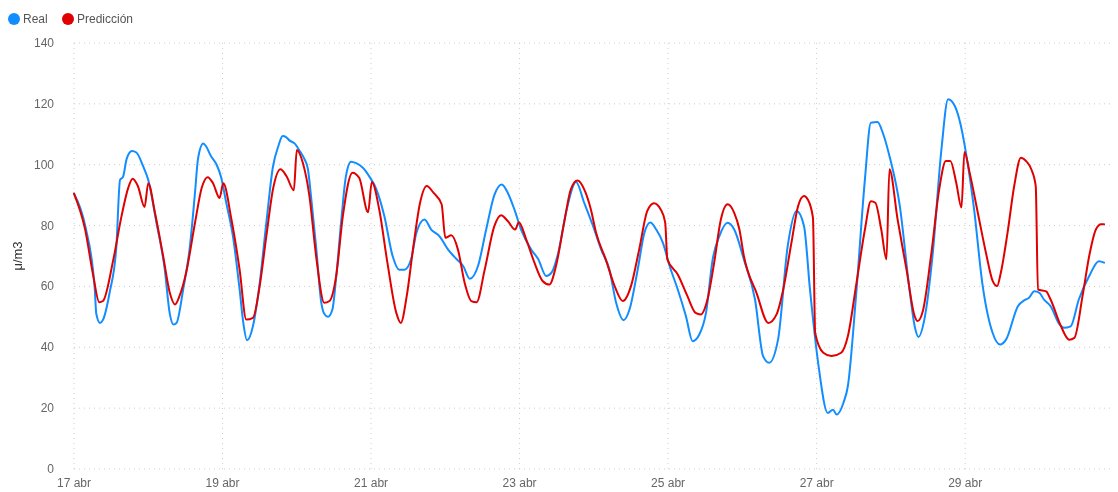 The height and width of the screenshot is (492, 1118). What do you see at coordinates (47, 286) in the screenshot?
I see `y-tick-label: 60` at bounding box center [47, 286].